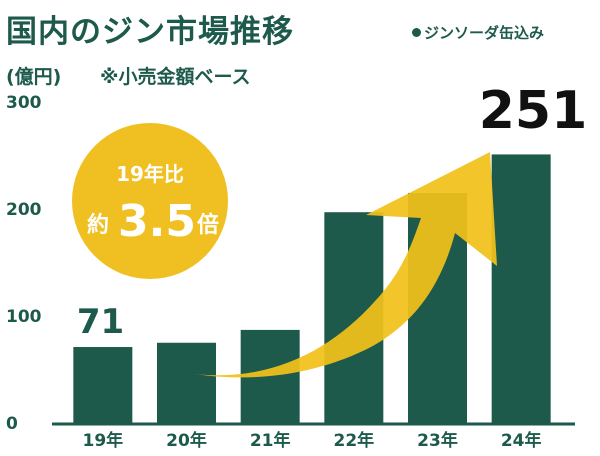  I want to click on bar-24年, so click(521, 288).